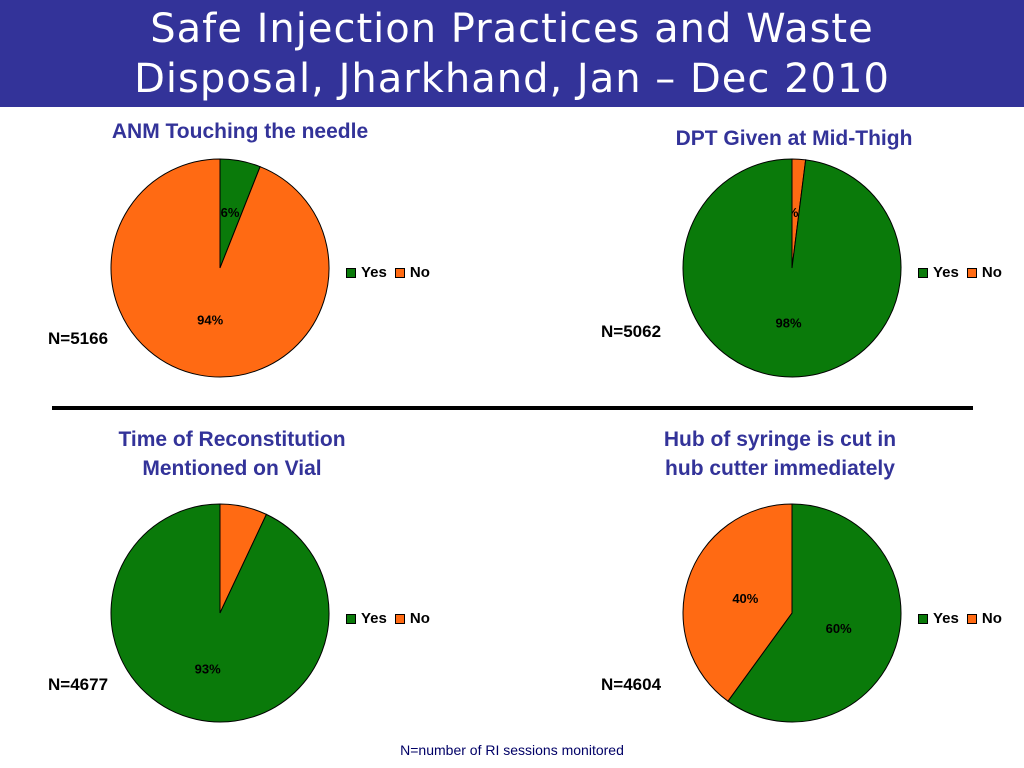 Image resolution: width=1024 pixels, height=768 pixels. I want to click on chart-2-n-label: N=5062, so click(631, 331).